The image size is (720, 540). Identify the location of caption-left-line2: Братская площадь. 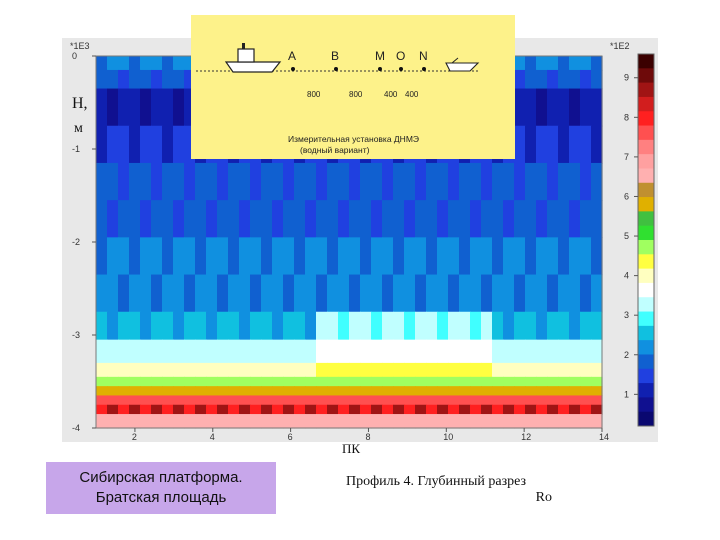
(161, 497).